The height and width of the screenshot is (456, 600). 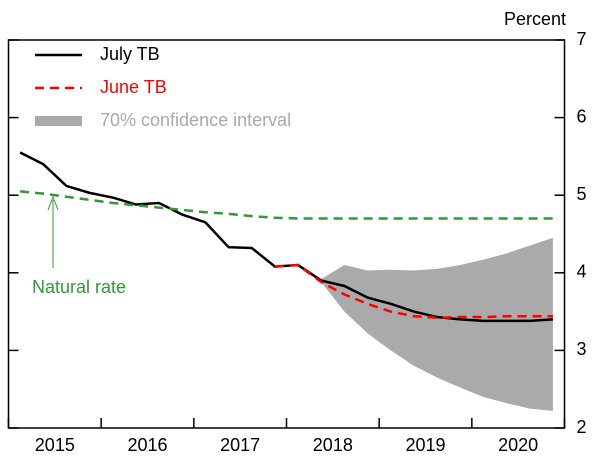 I want to click on y-tick-label: 6, so click(x=582, y=116).